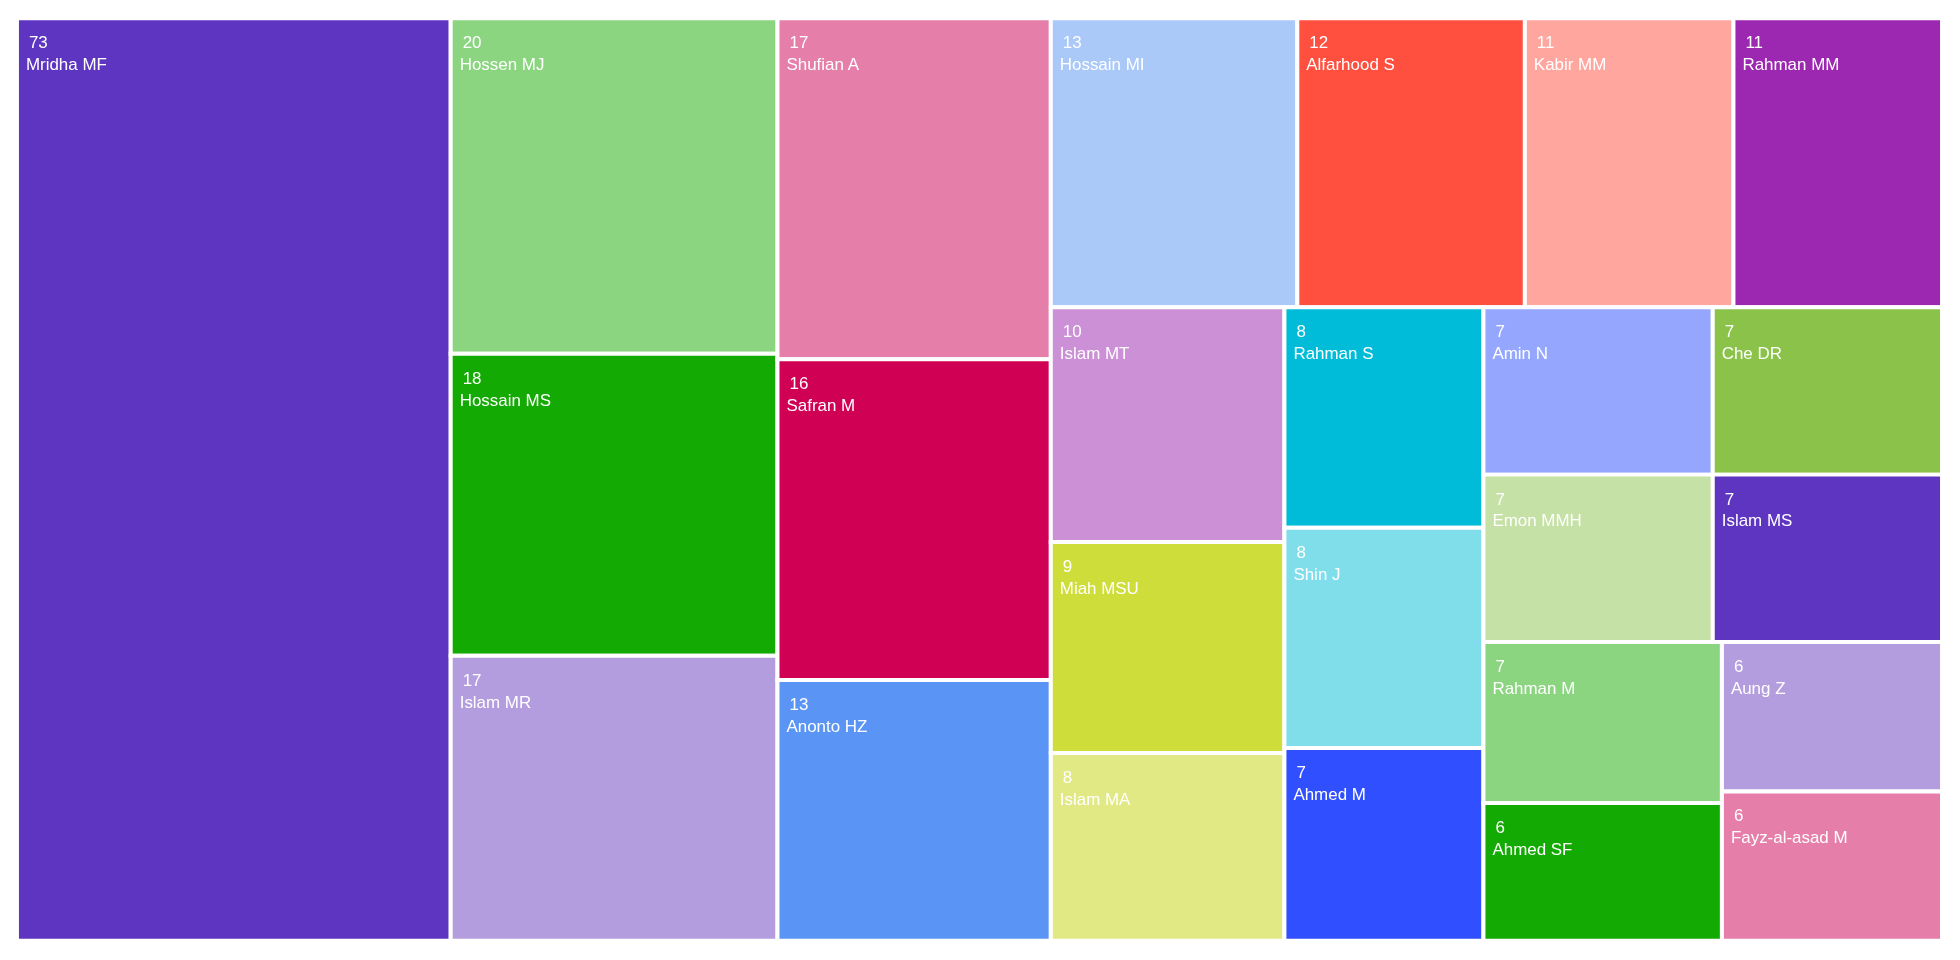 The width and height of the screenshot is (1960, 960). What do you see at coordinates (505, 400) in the screenshot?
I see `category-label: Hossain MS` at bounding box center [505, 400].